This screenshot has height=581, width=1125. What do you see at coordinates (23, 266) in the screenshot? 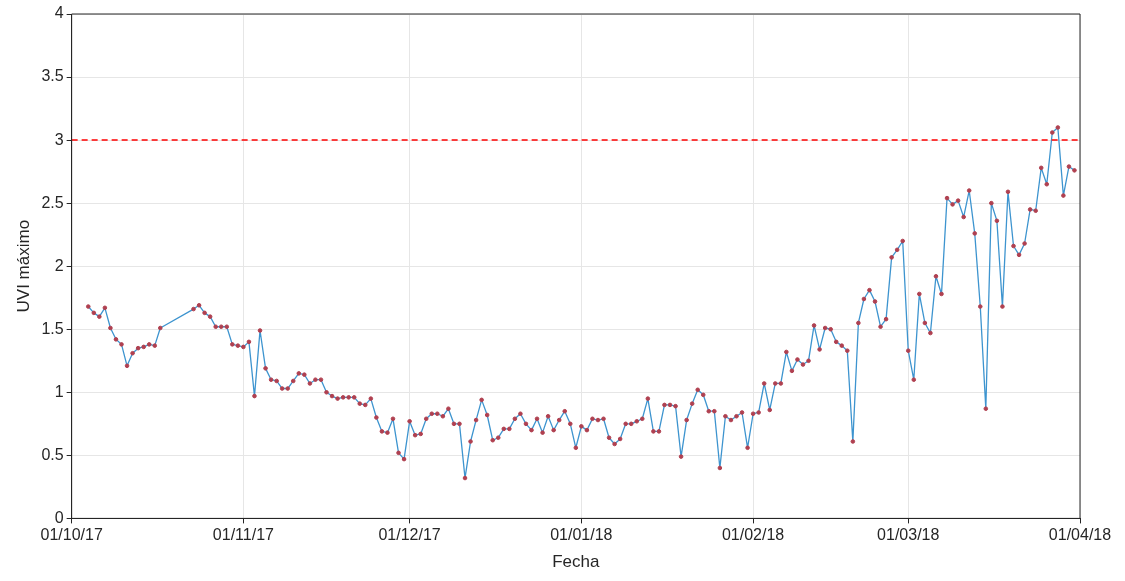
I see `y-axis-title: UVI máximo` at bounding box center [23, 266].